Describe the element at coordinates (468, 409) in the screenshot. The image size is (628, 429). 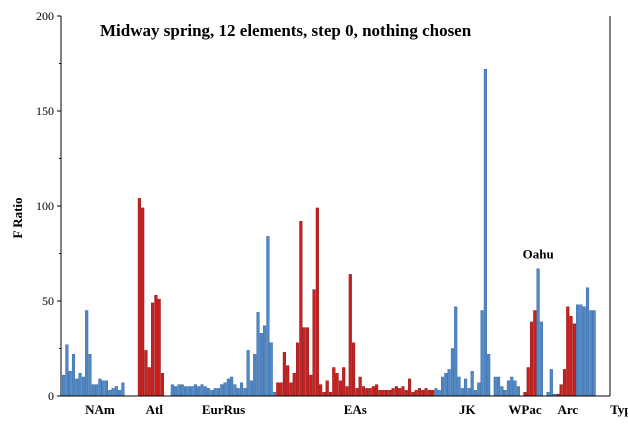
I see `group-label-jk: JK` at that location.